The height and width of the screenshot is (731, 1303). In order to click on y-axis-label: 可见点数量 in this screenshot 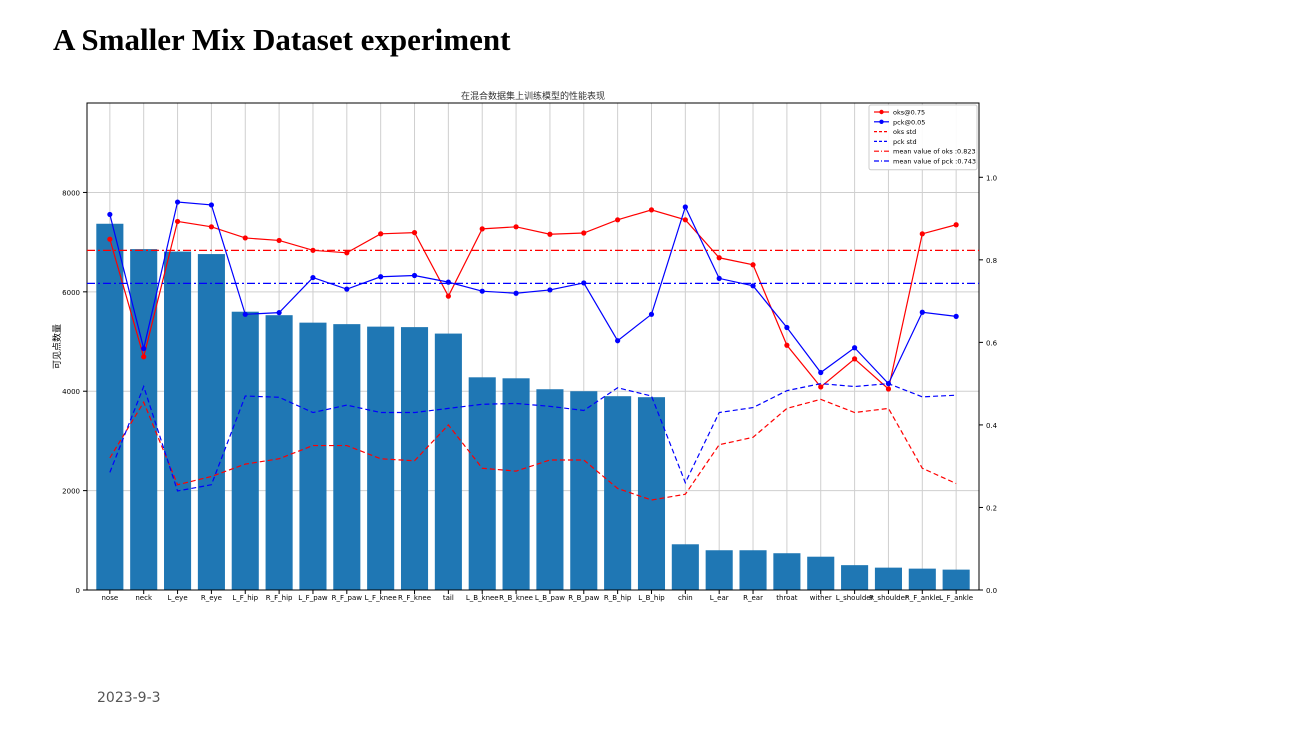, I will do `click(57, 346)`.